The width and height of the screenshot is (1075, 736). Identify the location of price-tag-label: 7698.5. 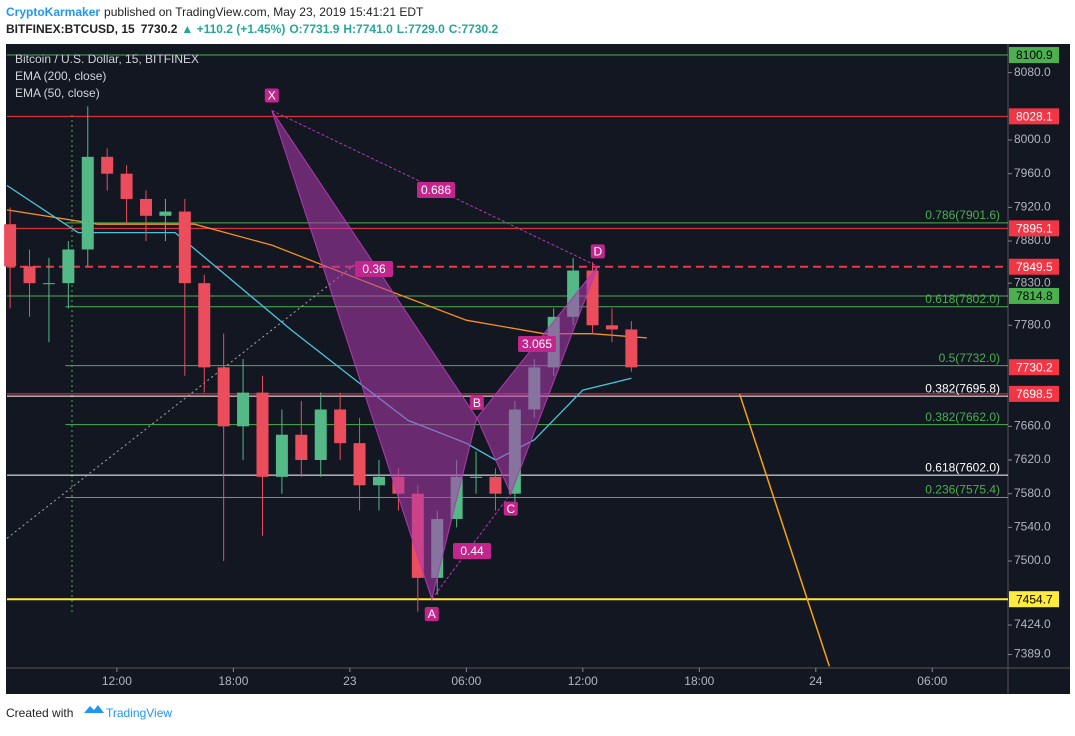
(1034, 394).